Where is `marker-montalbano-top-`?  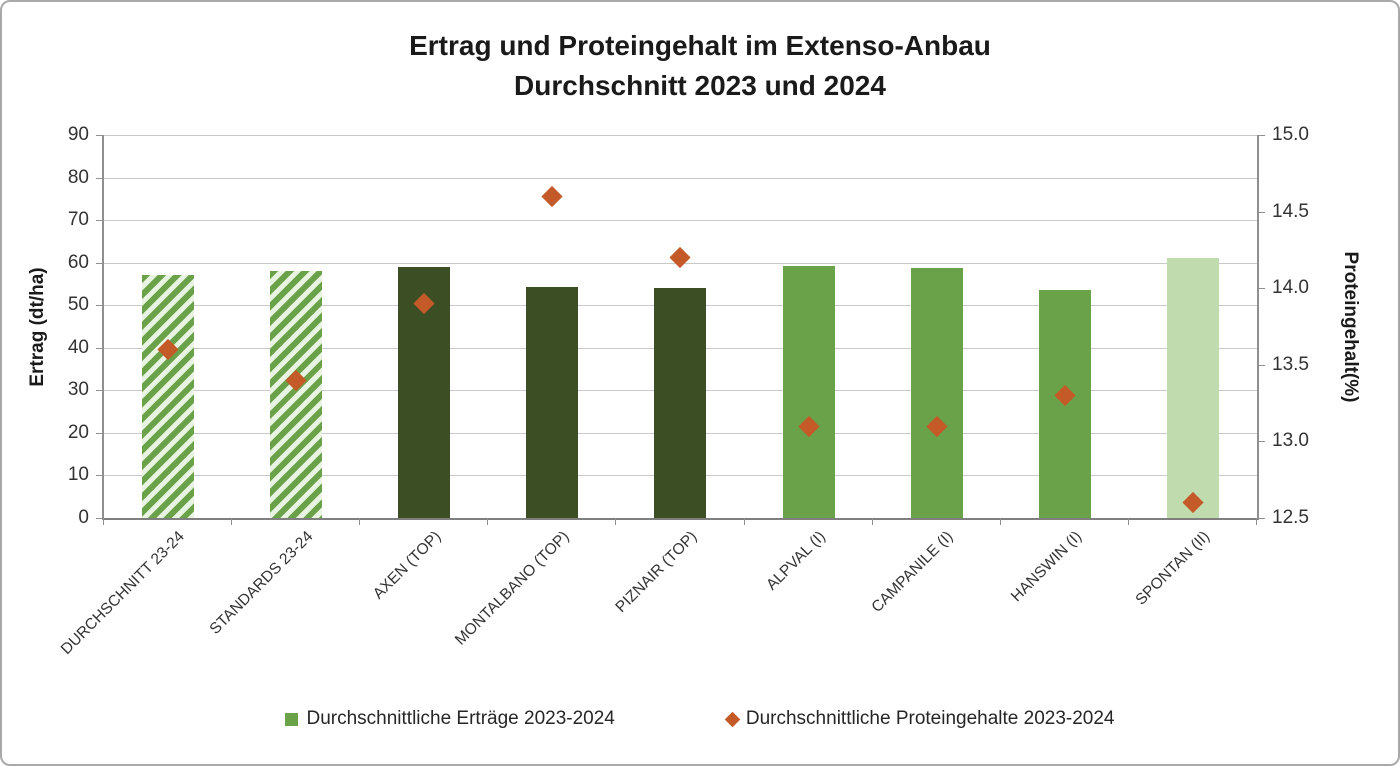 marker-montalbano-top- is located at coordinates (552, 196).